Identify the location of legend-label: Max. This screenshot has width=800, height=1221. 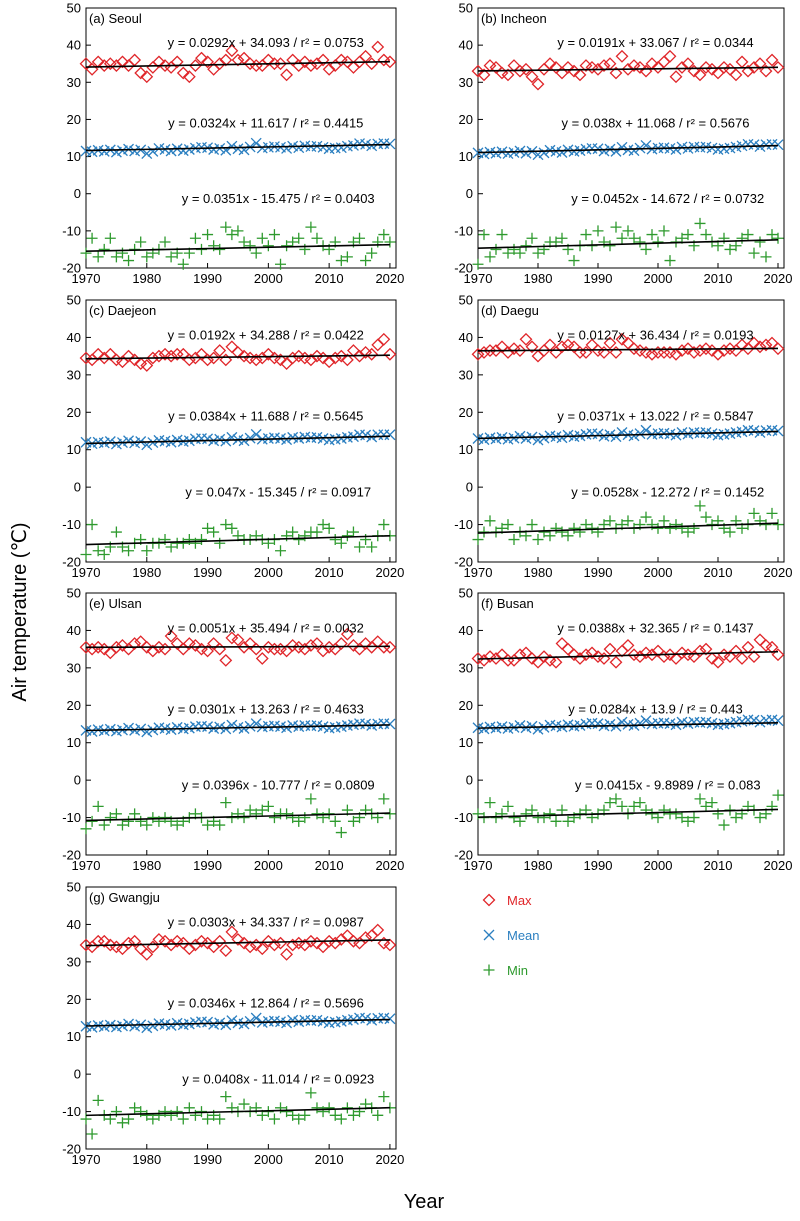
(519, 900).